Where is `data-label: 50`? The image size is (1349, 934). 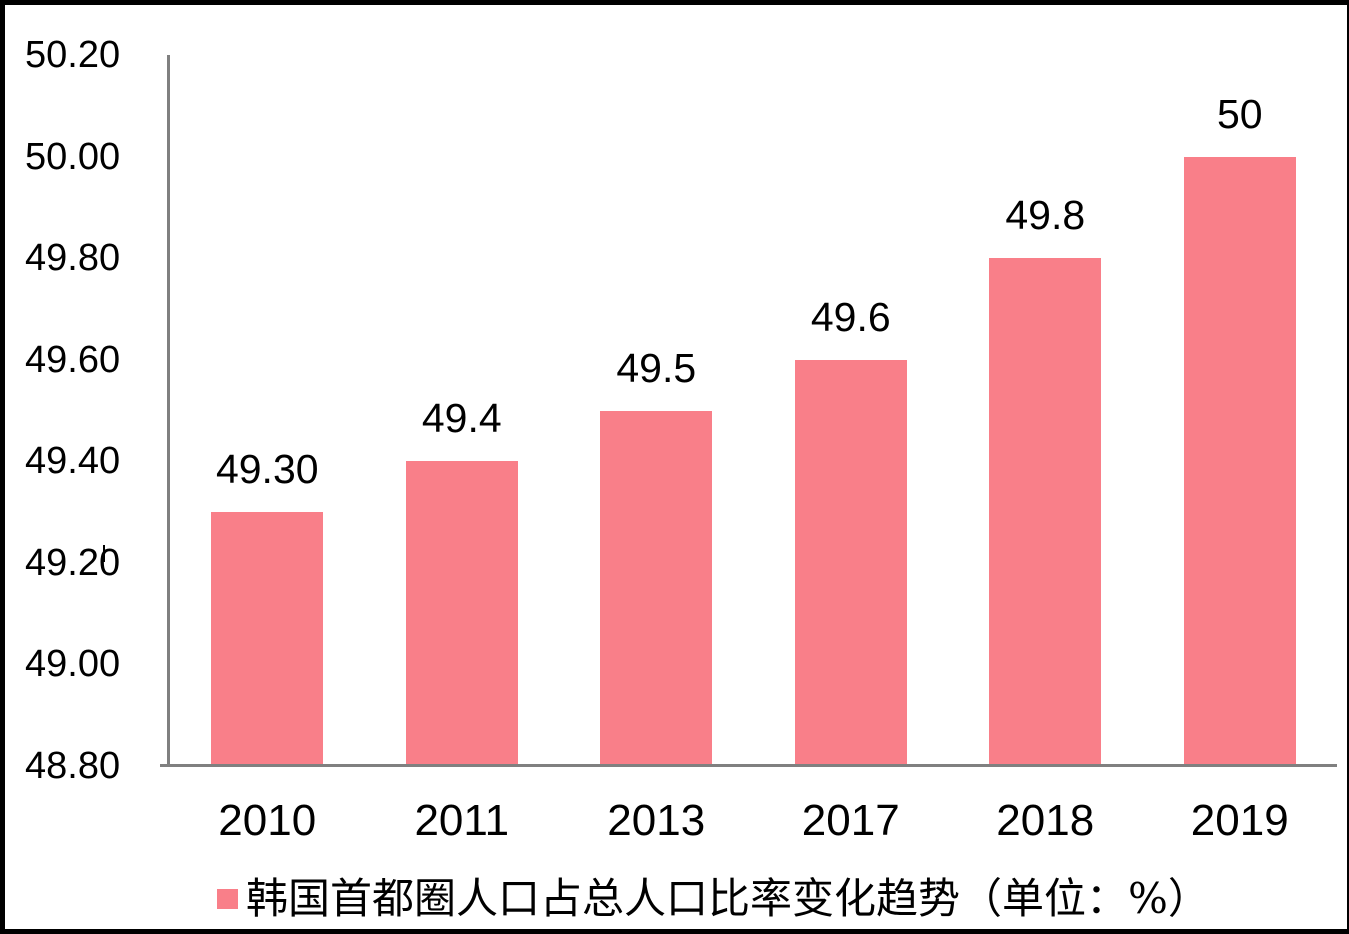 data-label: 50 is located at coordinates (1239, 113).